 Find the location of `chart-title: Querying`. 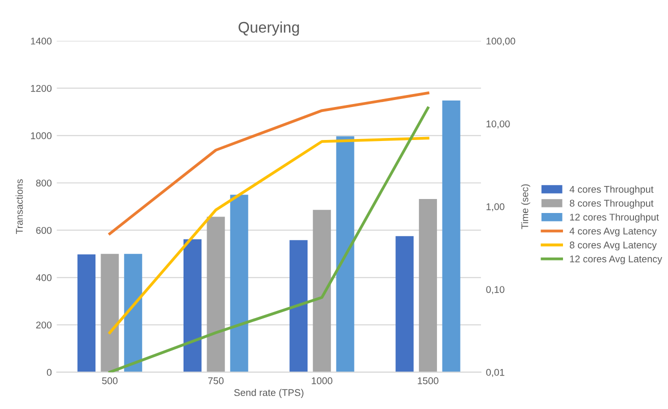

chart-title: Querying is located at coordinates (268, 28).